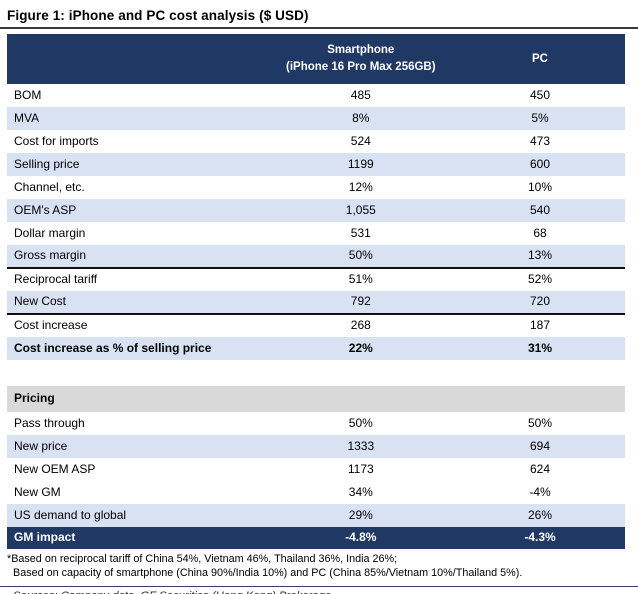 The width and height of the screenshot is (638, 594). Describe the element at coordinates (316, 279) in the screenshot. I see `table-row: Reciprocal tariff 51% 52%` at that location.